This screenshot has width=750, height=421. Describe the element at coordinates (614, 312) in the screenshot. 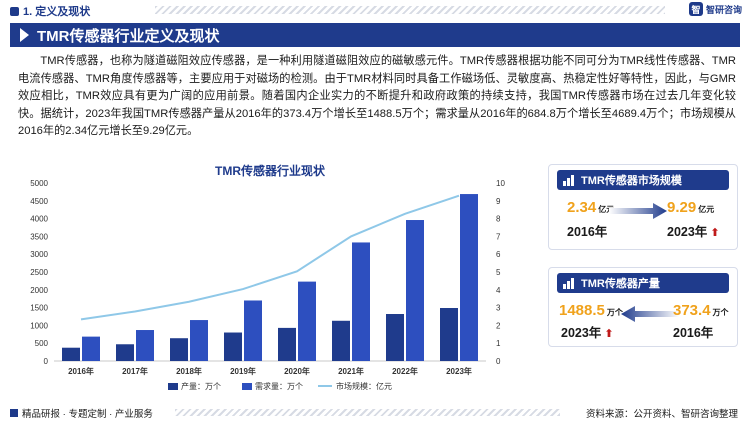

I see `production-to-unit: 万个` at that location.